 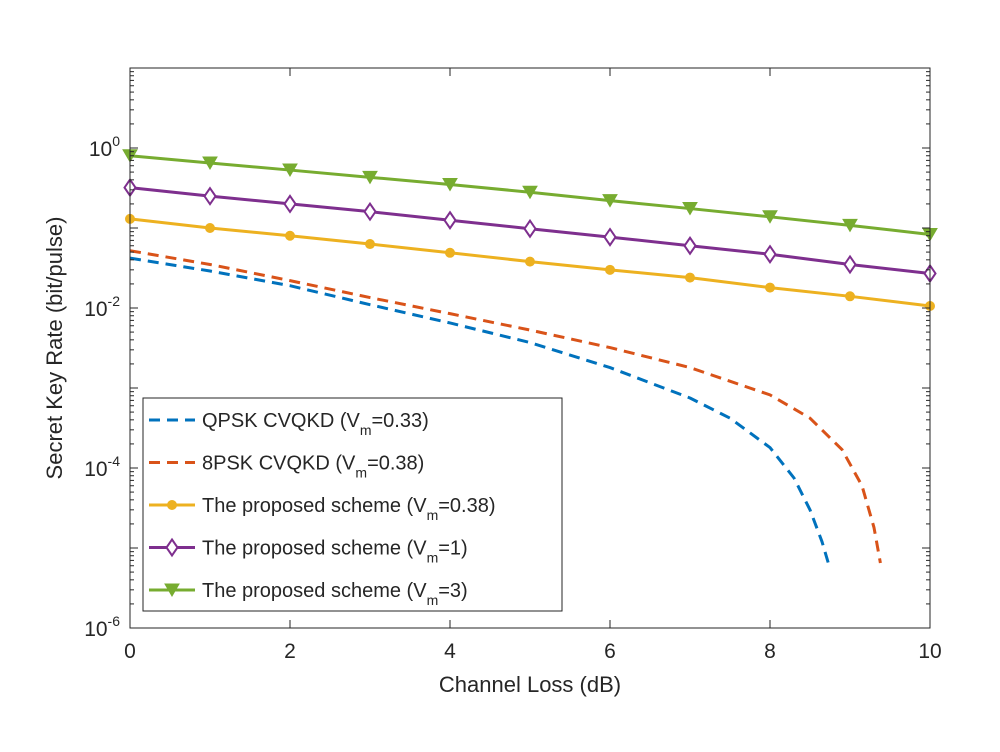 I want to click on y-tick-label: 10⁻⁶, so click(x=102, y=627).